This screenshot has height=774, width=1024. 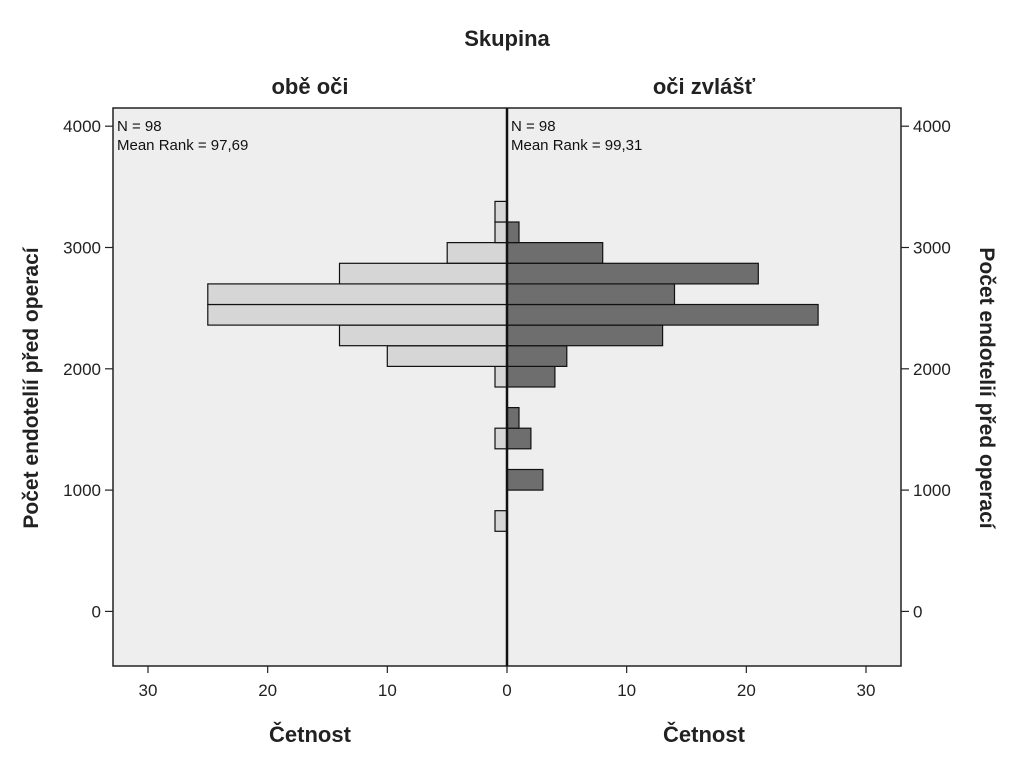 What do you see at coordinates (533, 126) in the screenshot?
I see `stat-n-right: N = 98` at bounding box center [533, 126].